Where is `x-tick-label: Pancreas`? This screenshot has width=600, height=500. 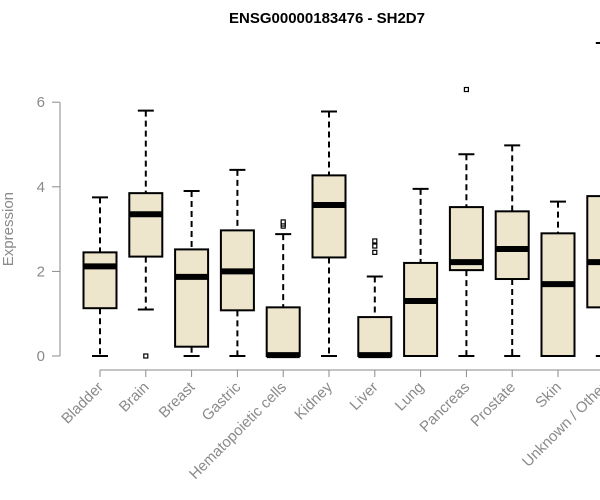 x-tick-label: Pancreas is located at coordinates (444, 407).